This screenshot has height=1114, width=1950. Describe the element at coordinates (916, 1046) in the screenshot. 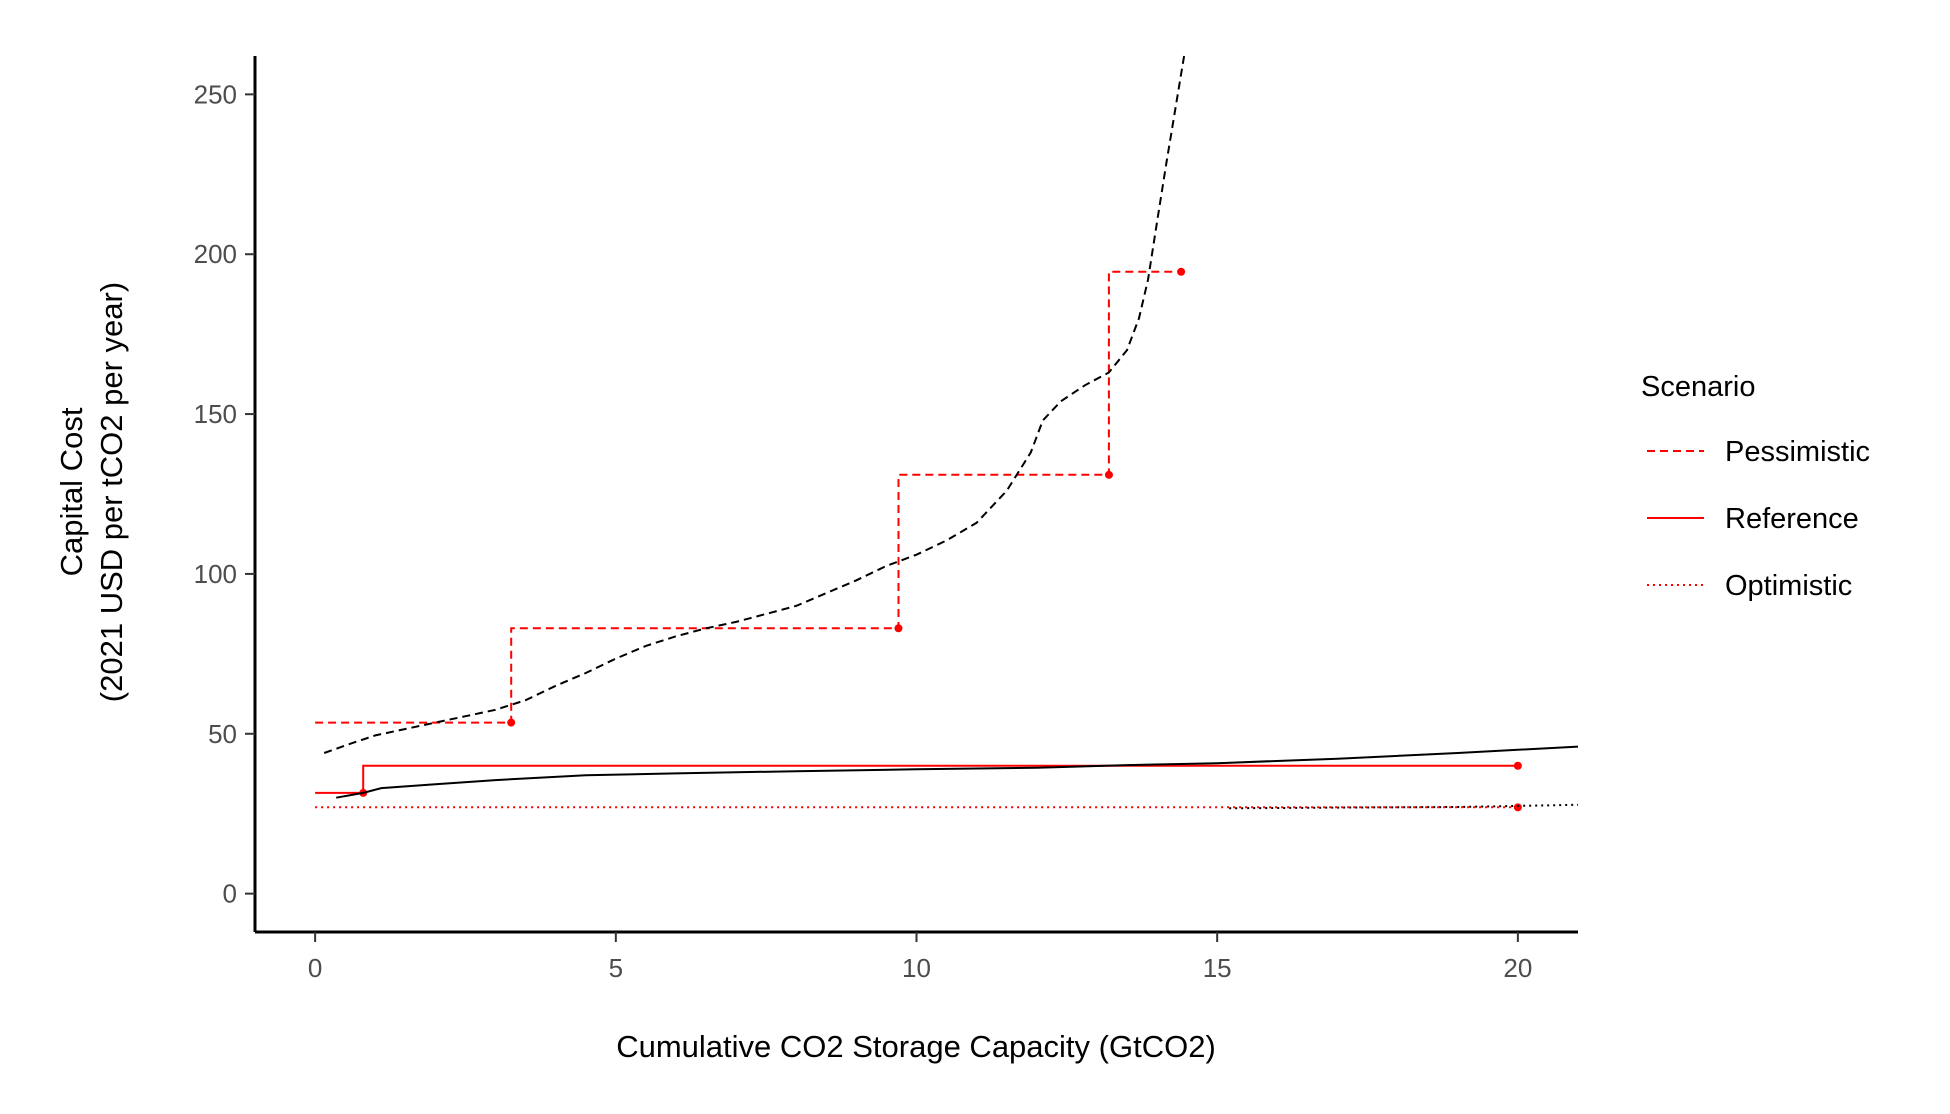

I see `x-axis-title: Cumulative CO2 Storage Capacity (GtCO2)` at that location.